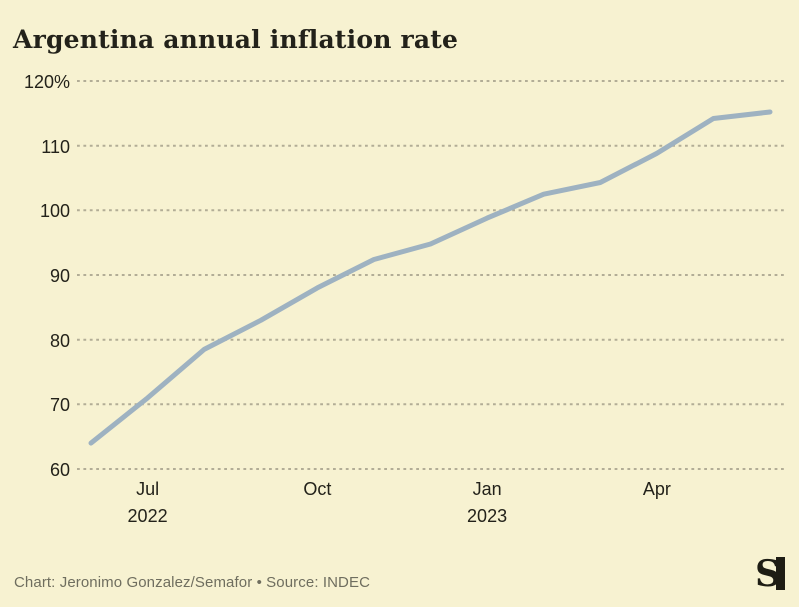  Describe the element at coordinates (59, 405) in the screenshot. I see `y-tick-label: 70` at that location.